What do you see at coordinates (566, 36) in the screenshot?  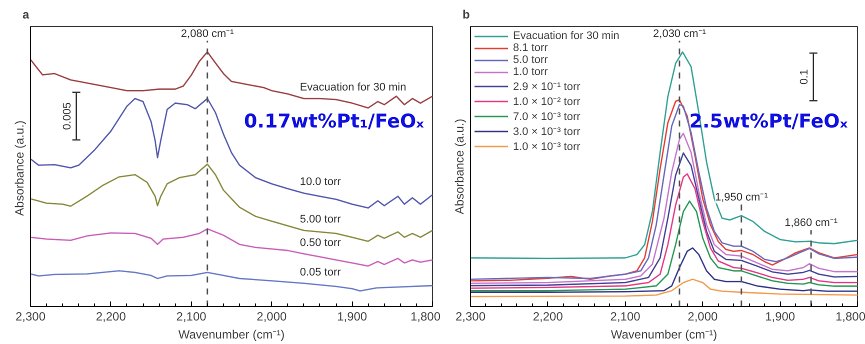 I see `legend-label: Evacuation for 30 min` at bounding box center [566, 36].